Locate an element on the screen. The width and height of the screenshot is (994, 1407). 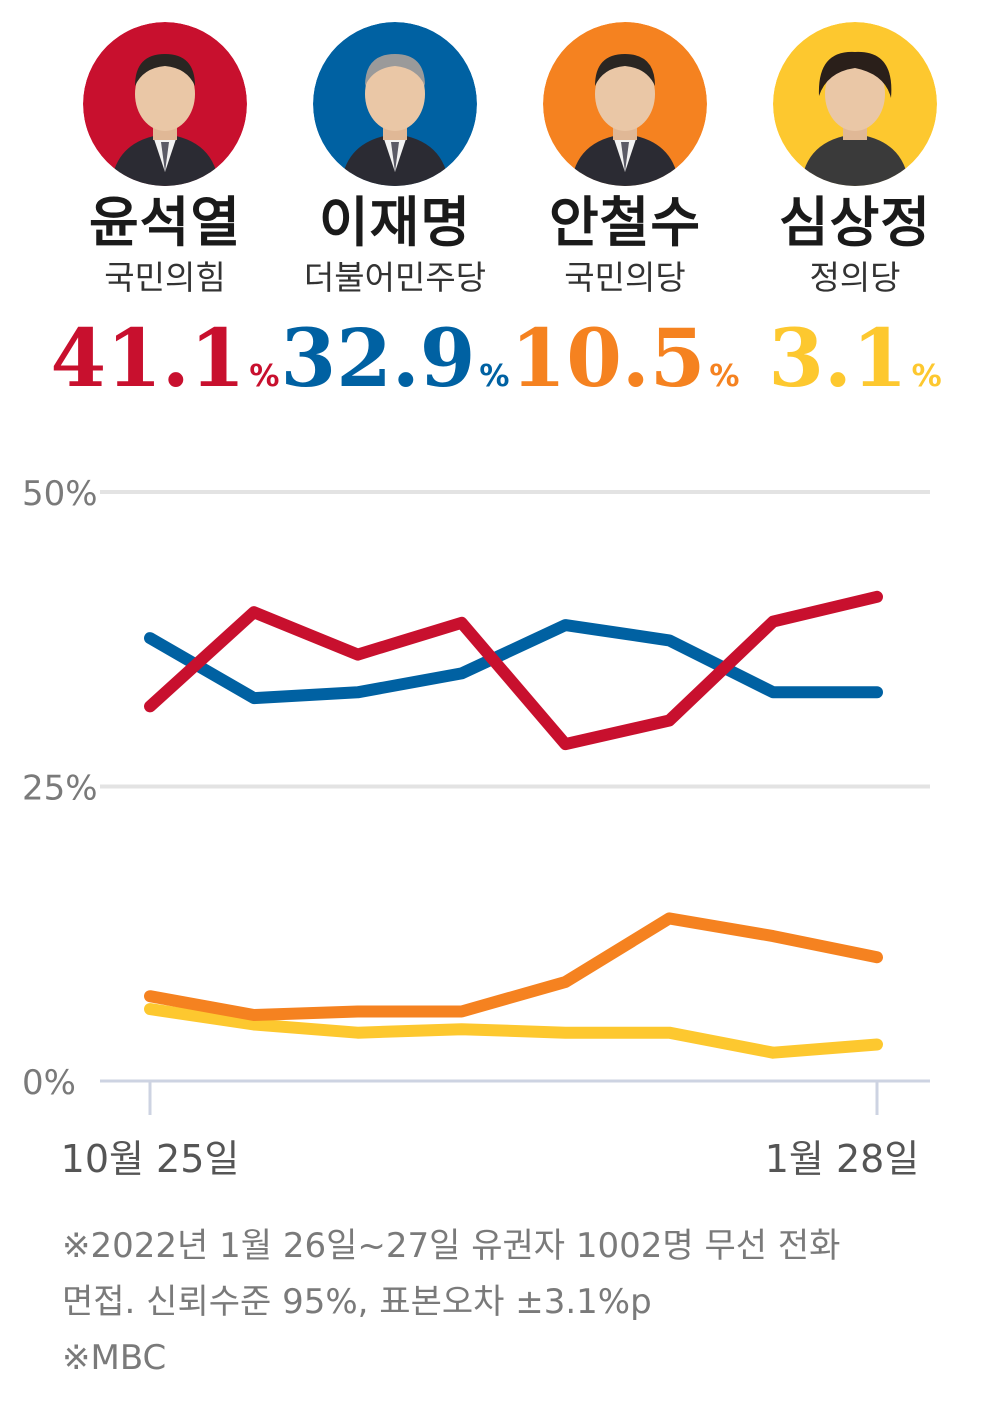
candidate-percent: 10.5% is located at coordinates (625, 367).